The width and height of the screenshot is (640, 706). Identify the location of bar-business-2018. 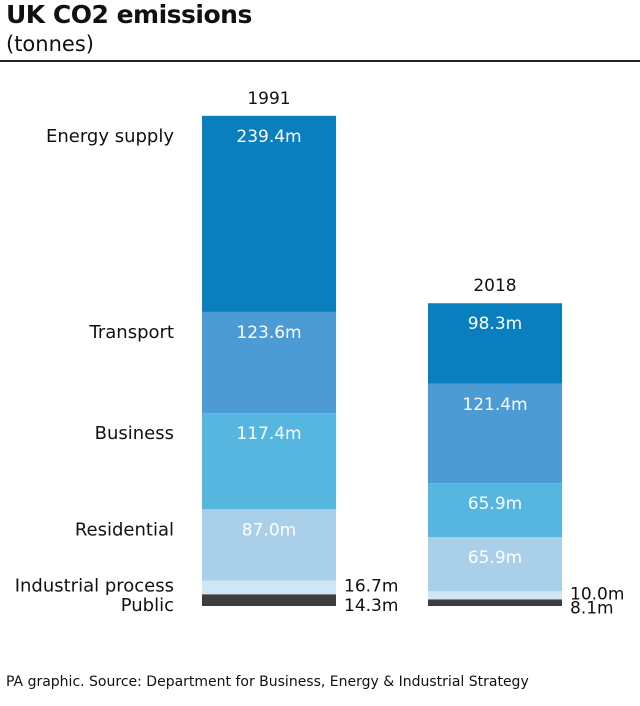
(495, 510).